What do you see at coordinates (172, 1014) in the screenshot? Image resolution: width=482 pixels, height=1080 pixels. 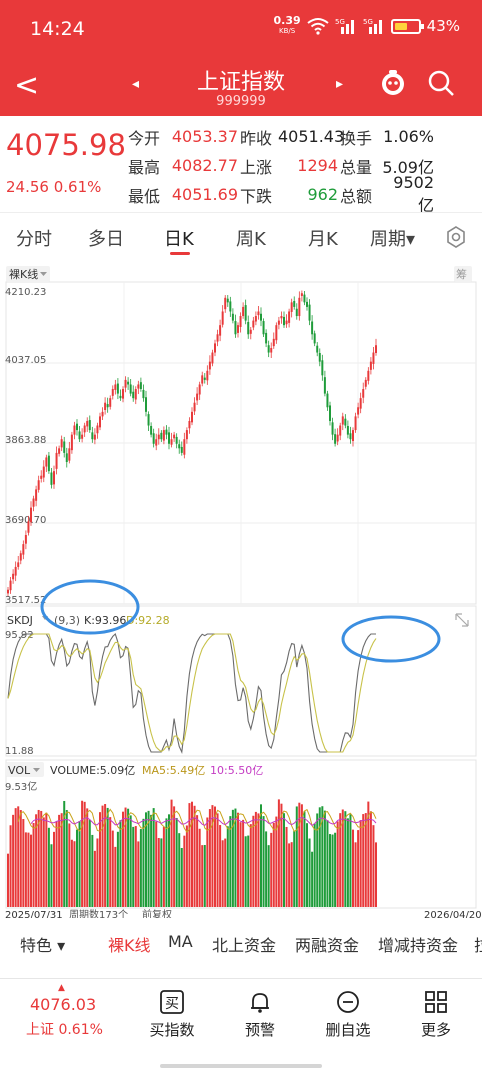 I see `buy-index-button: 买 买指数` at bounding box center [172, 1014].